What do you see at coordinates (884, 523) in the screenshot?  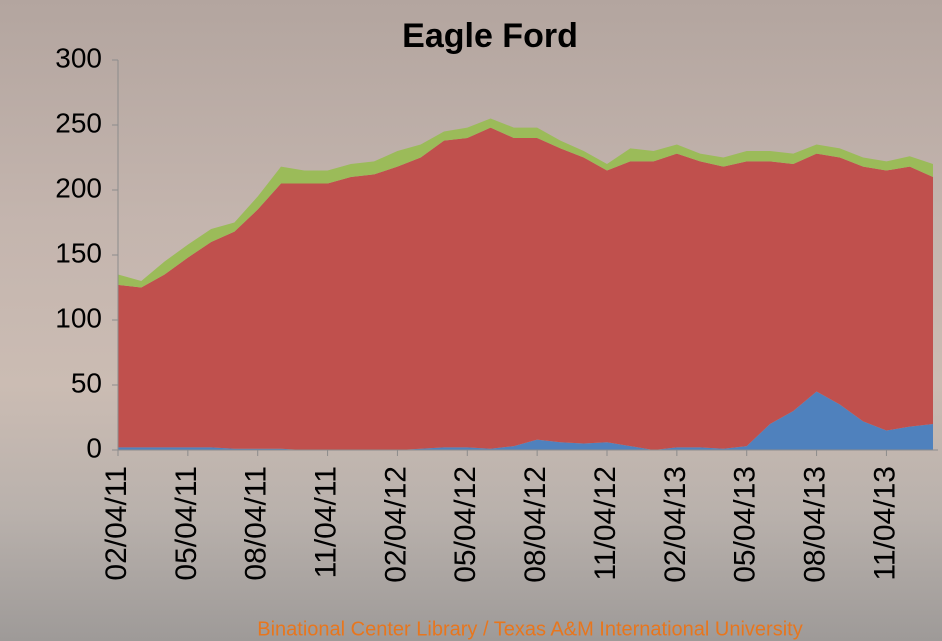 I see `x-tick-label: 11/04/13` at bounding box center [884, 523].